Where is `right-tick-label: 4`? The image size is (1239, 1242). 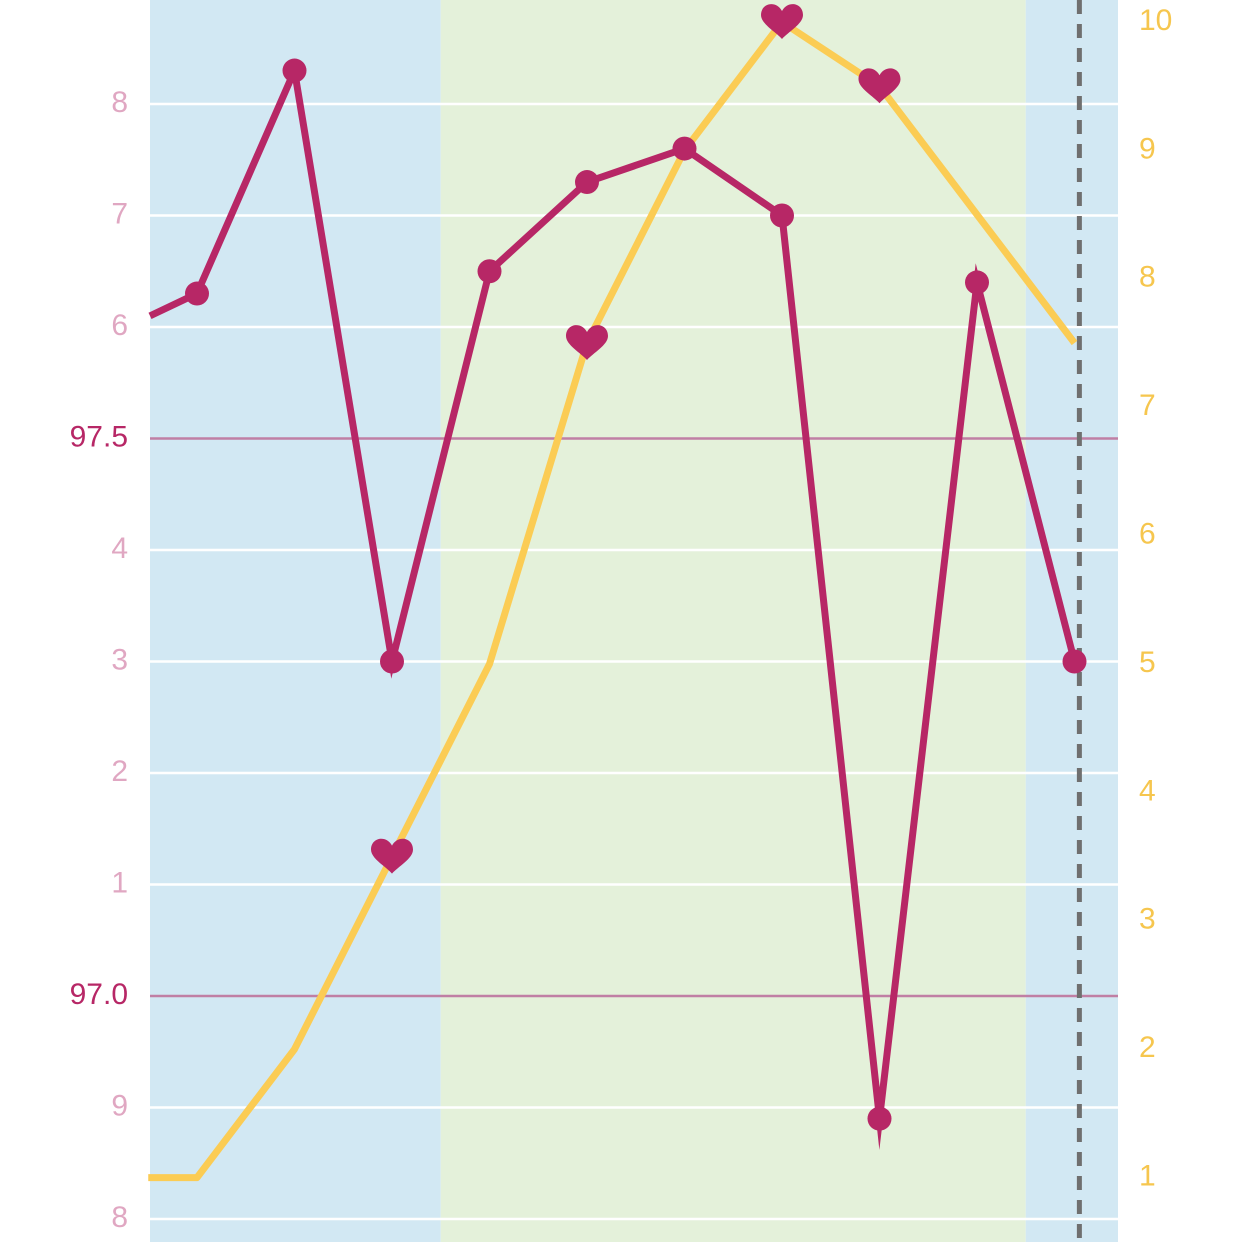 right-tick-label: 4 is located at coordinates (1147, 790).